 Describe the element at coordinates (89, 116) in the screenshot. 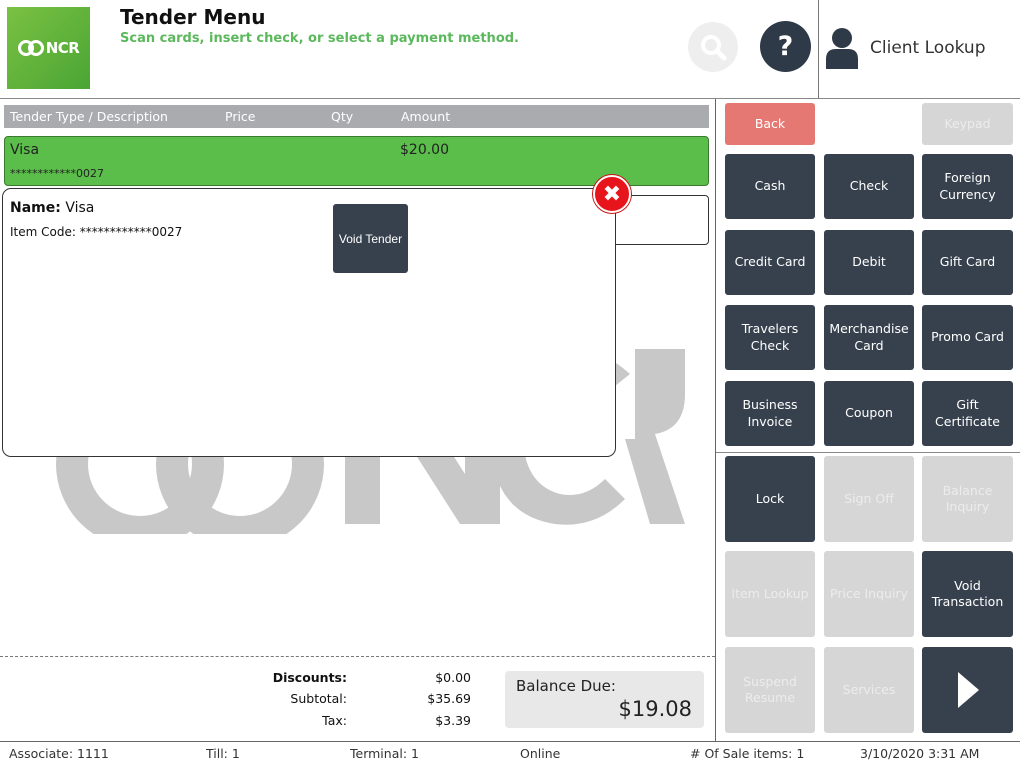

I see `column-header-description: Tender Type / Description` at that location.